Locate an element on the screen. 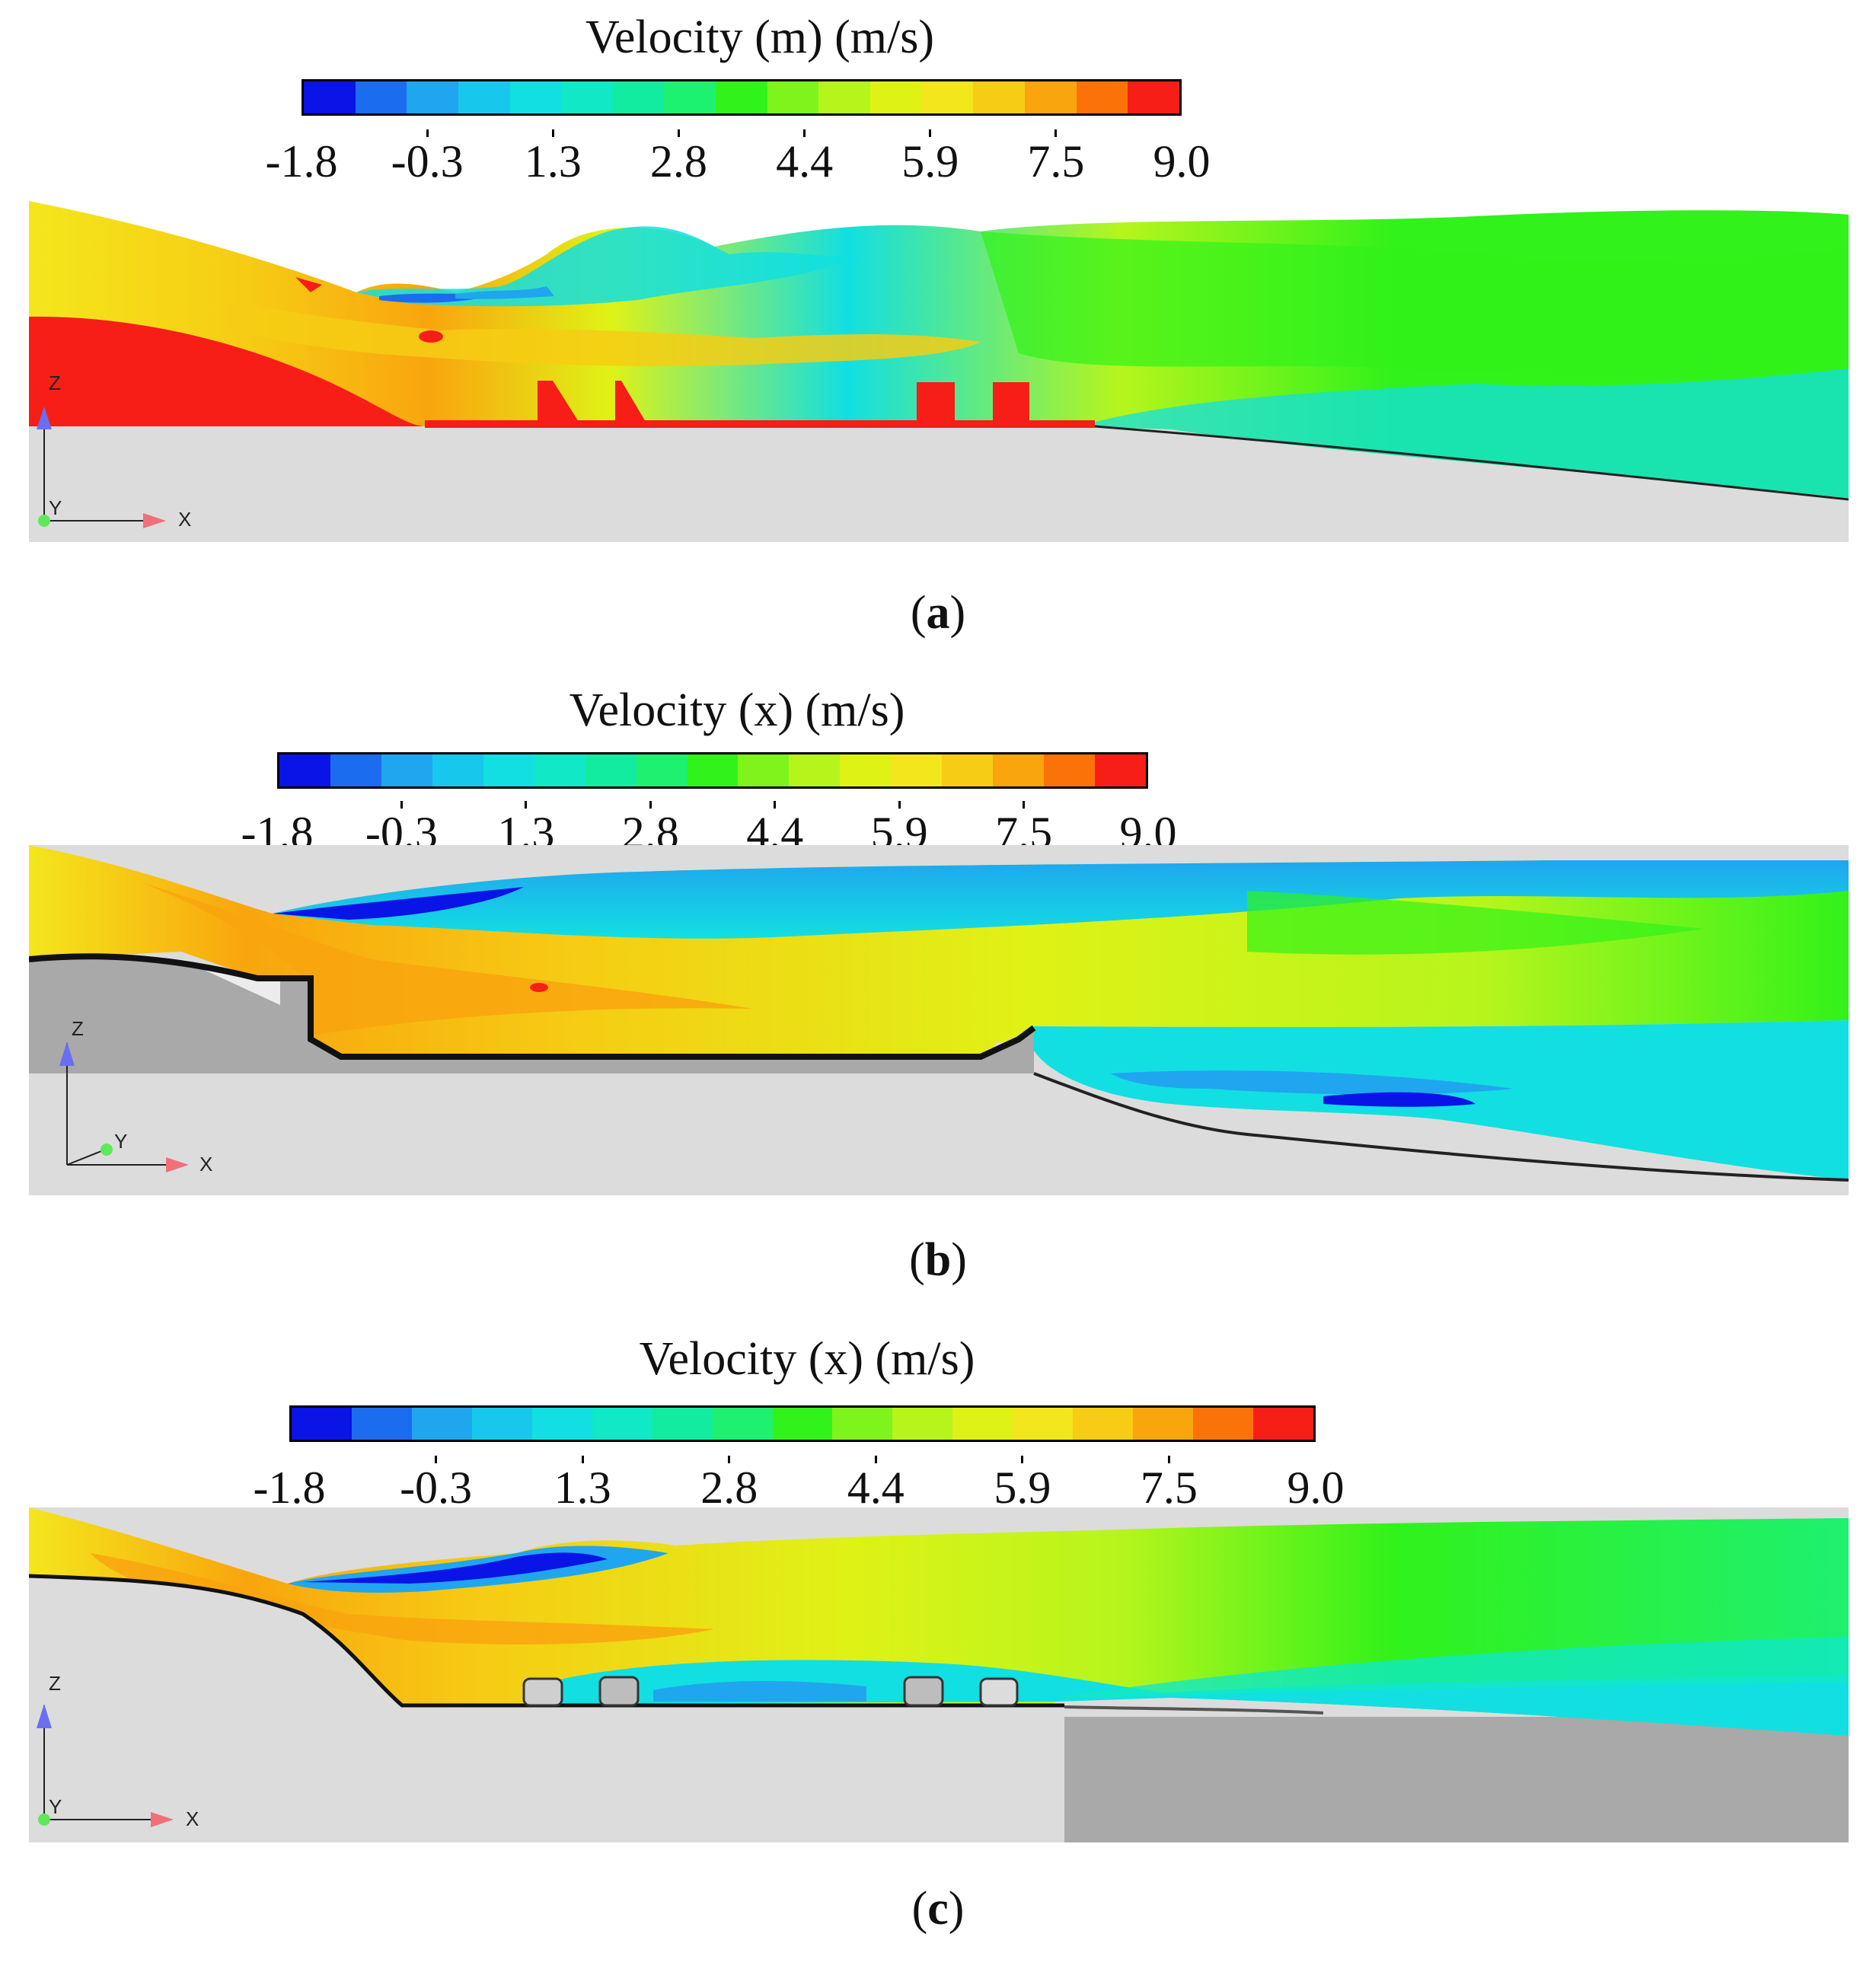 The height and width of the screenshot is (1965, 1876). spillway-body is located at coordinates (227, 371).